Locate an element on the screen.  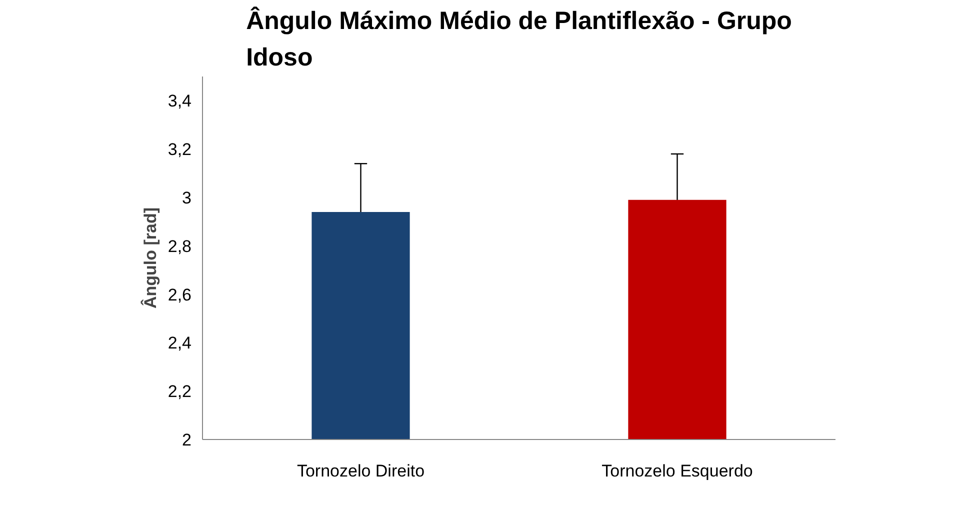
x-tick-label: Tornozelo Esquerdo is located at coordinates (677, 471).